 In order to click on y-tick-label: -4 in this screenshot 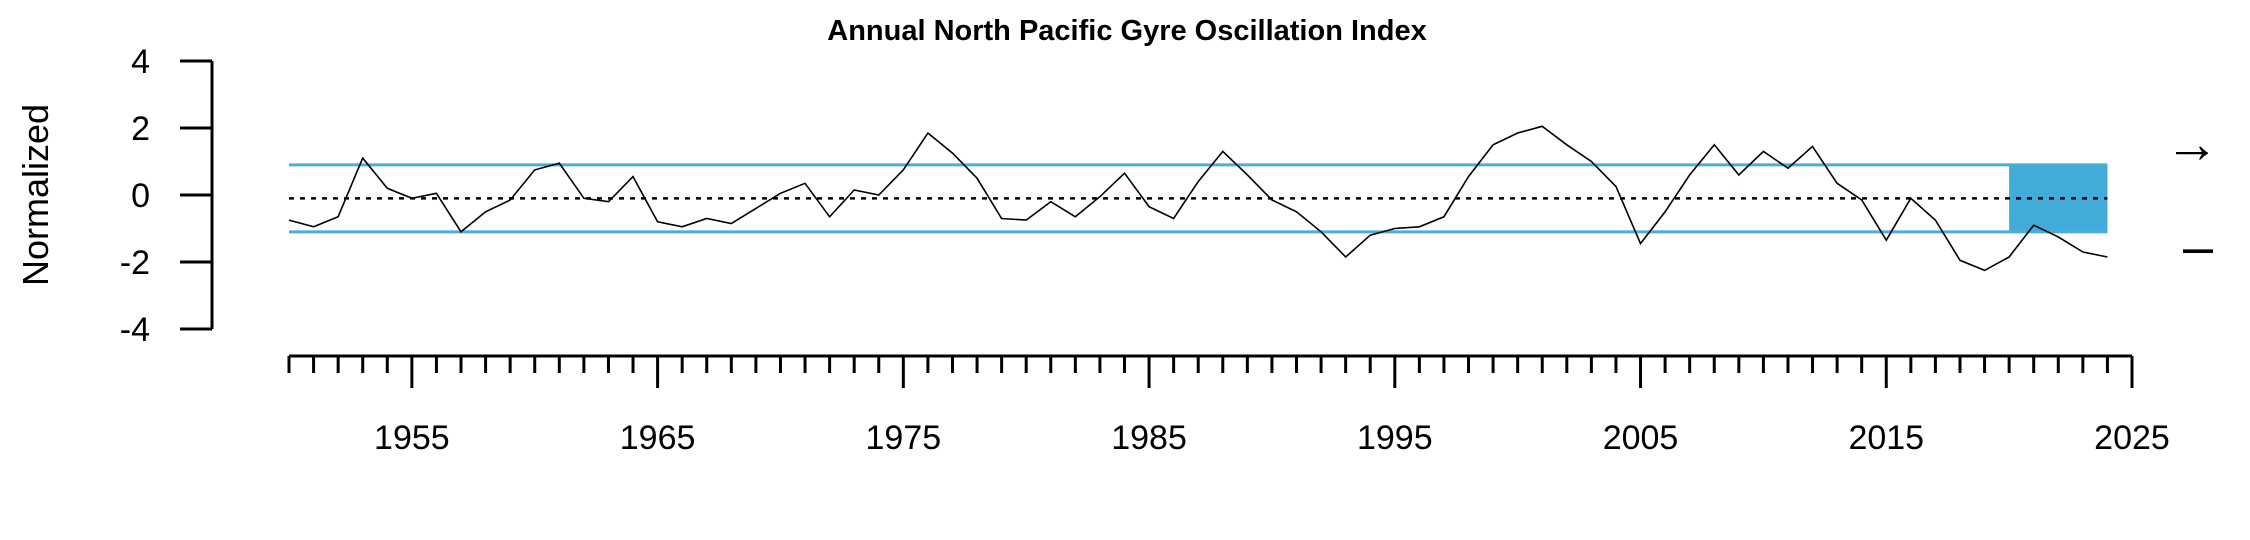, I will do `click(135, 330)`.